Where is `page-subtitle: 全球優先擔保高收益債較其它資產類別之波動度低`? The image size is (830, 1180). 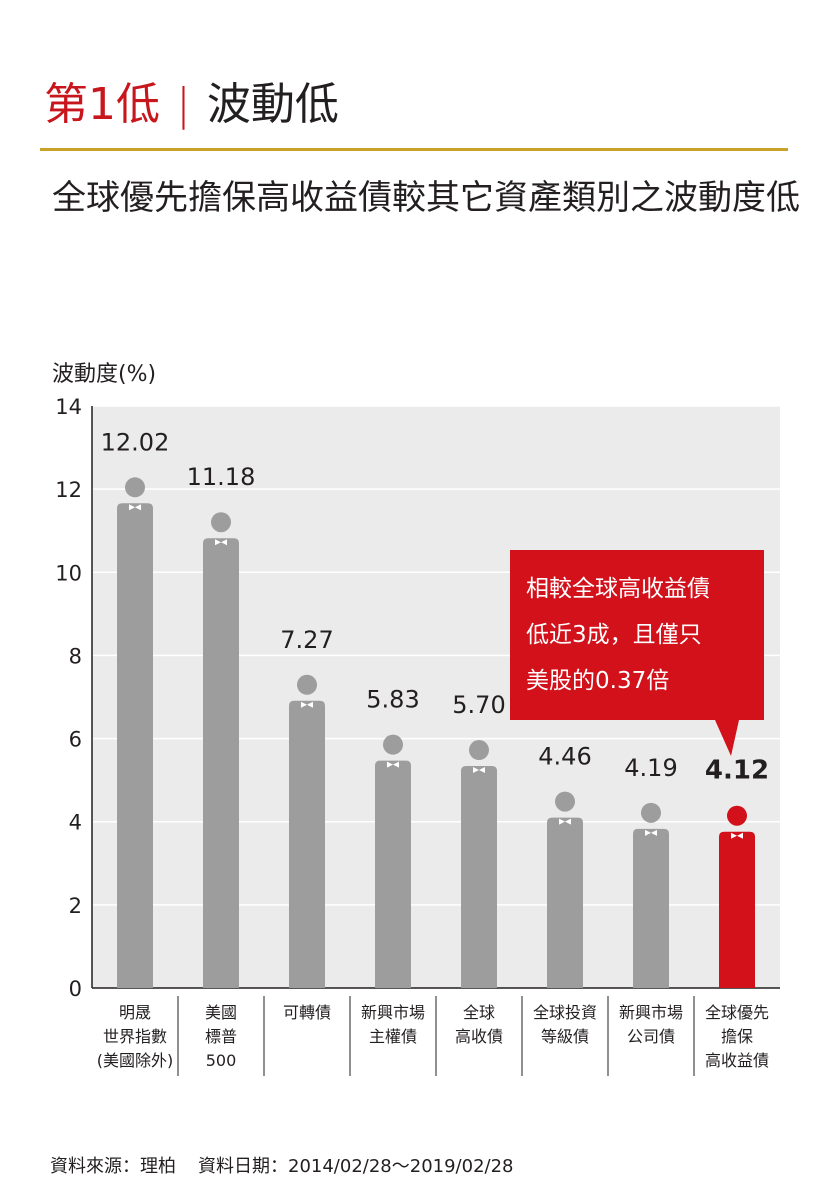
page-subtitle: 全球優先擔保高收益債較其它資產類別之波動度低 is located at coordinates (426, 198).